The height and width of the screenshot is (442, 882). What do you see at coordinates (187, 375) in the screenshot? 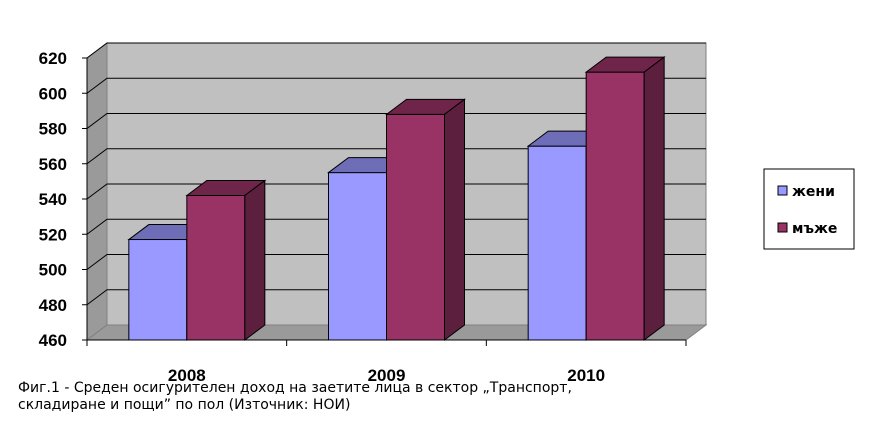
I see `x-tick-label: 2008` at bounding box center [187, 375].